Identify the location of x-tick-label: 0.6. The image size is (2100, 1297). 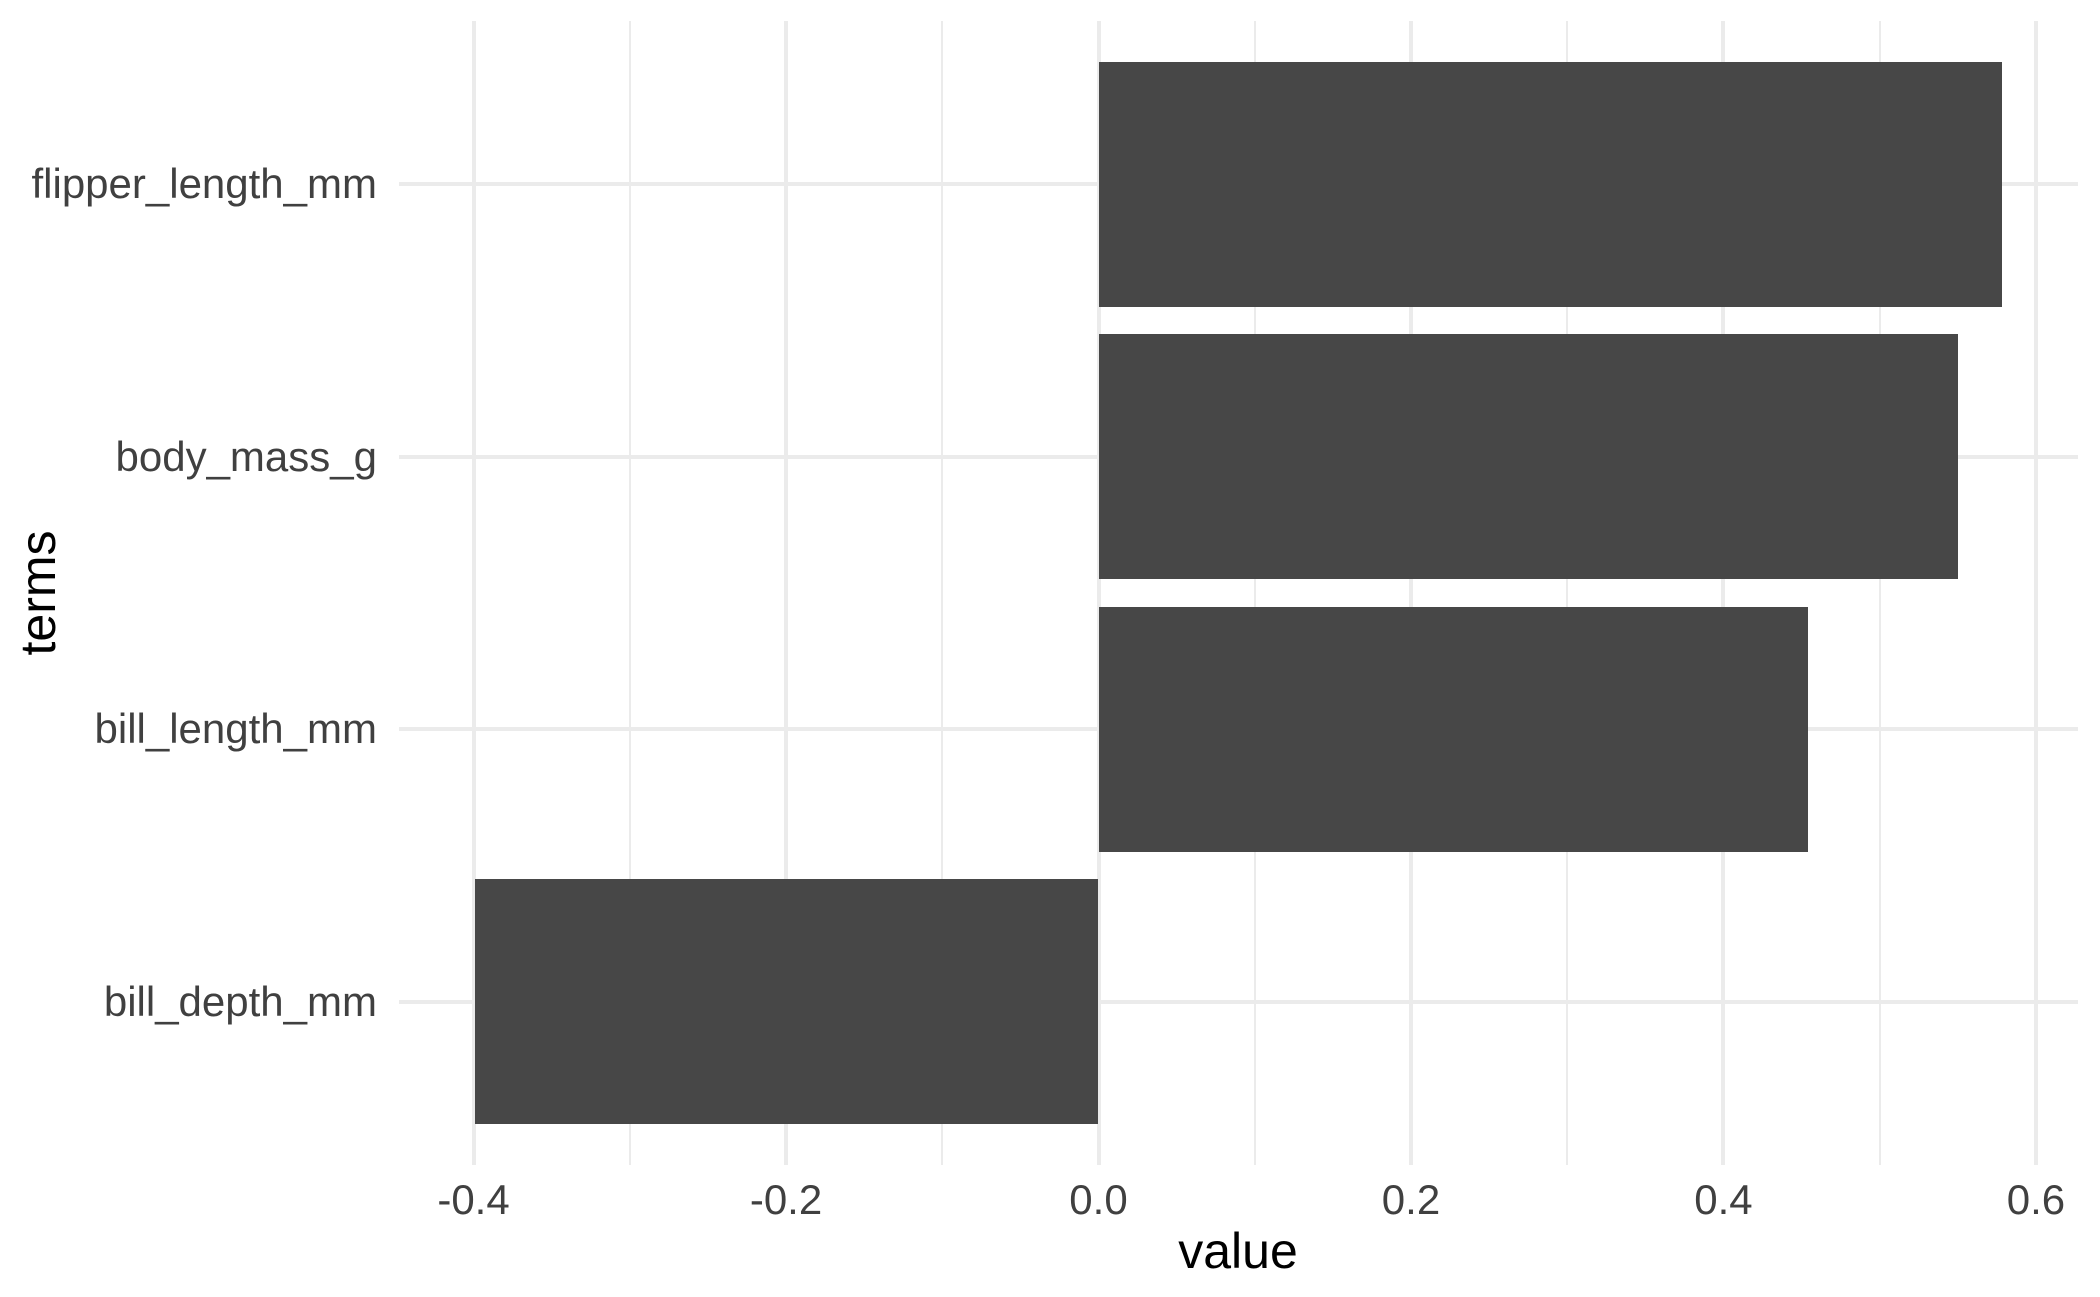
(2036, 1199).